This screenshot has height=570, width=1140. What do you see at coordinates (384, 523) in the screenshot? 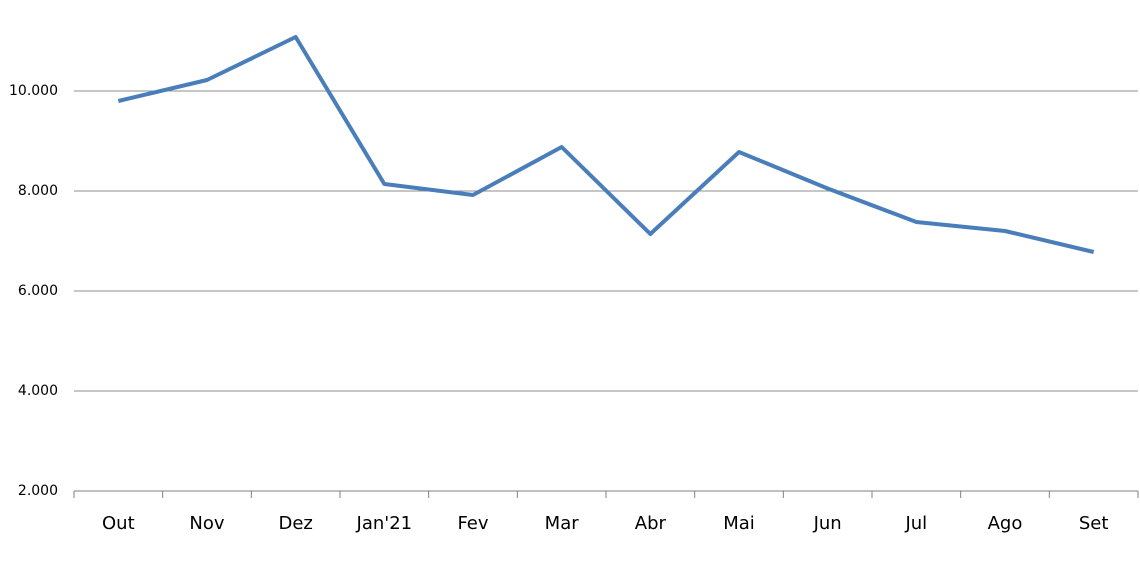
I see `x-tick-label: Jan'21` at bounding box center [384, 523].